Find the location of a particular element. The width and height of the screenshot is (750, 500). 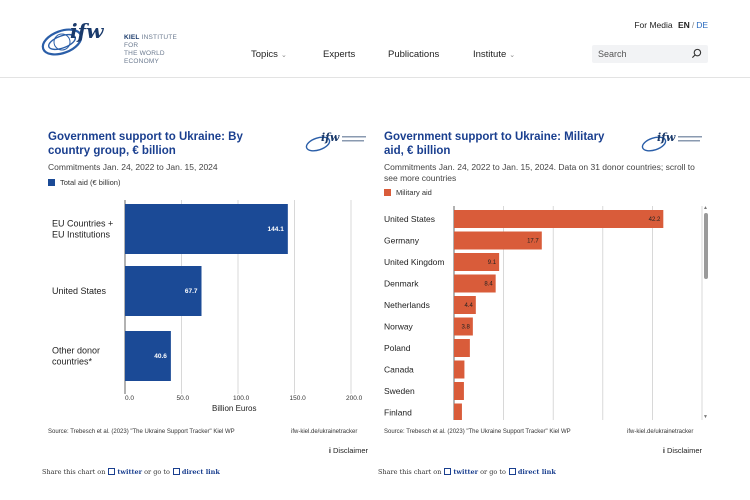

search-icon is located at coordinates (696, 53).